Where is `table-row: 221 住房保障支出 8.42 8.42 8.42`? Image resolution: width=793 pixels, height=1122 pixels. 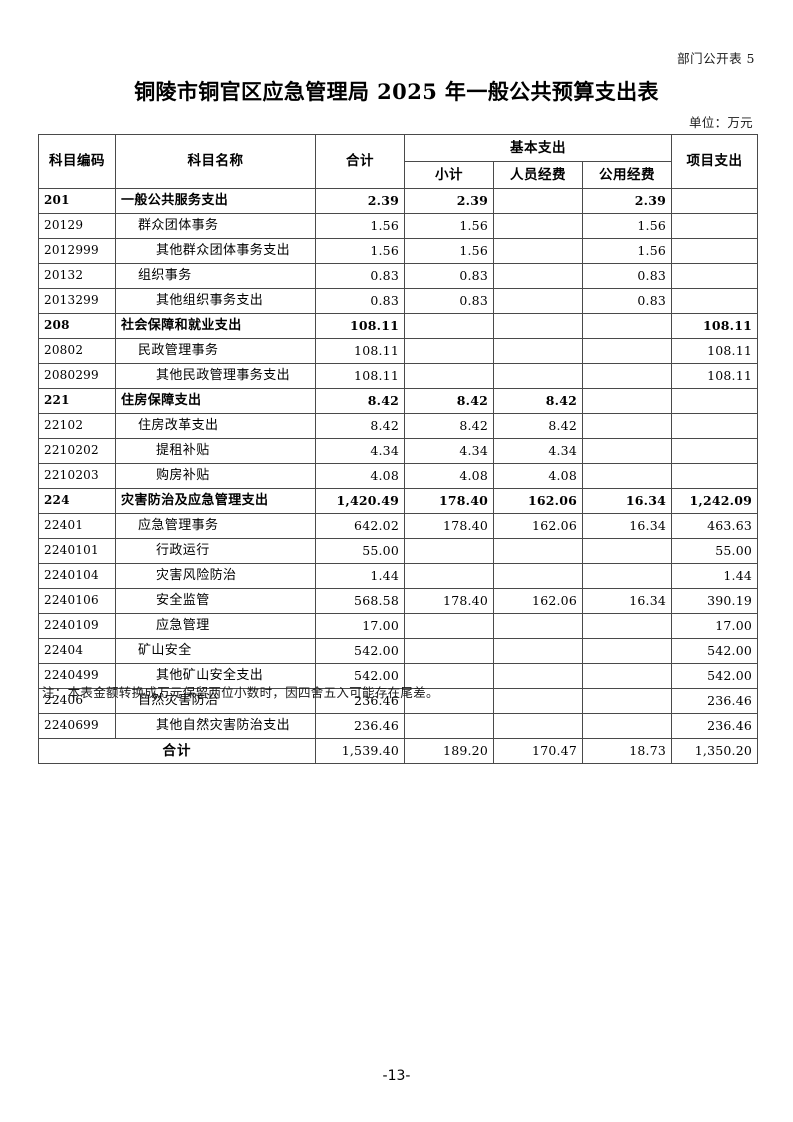 table-row: 221 住房保障支出 8.42 8.42 8.42 is located at coordinates (398, 401).